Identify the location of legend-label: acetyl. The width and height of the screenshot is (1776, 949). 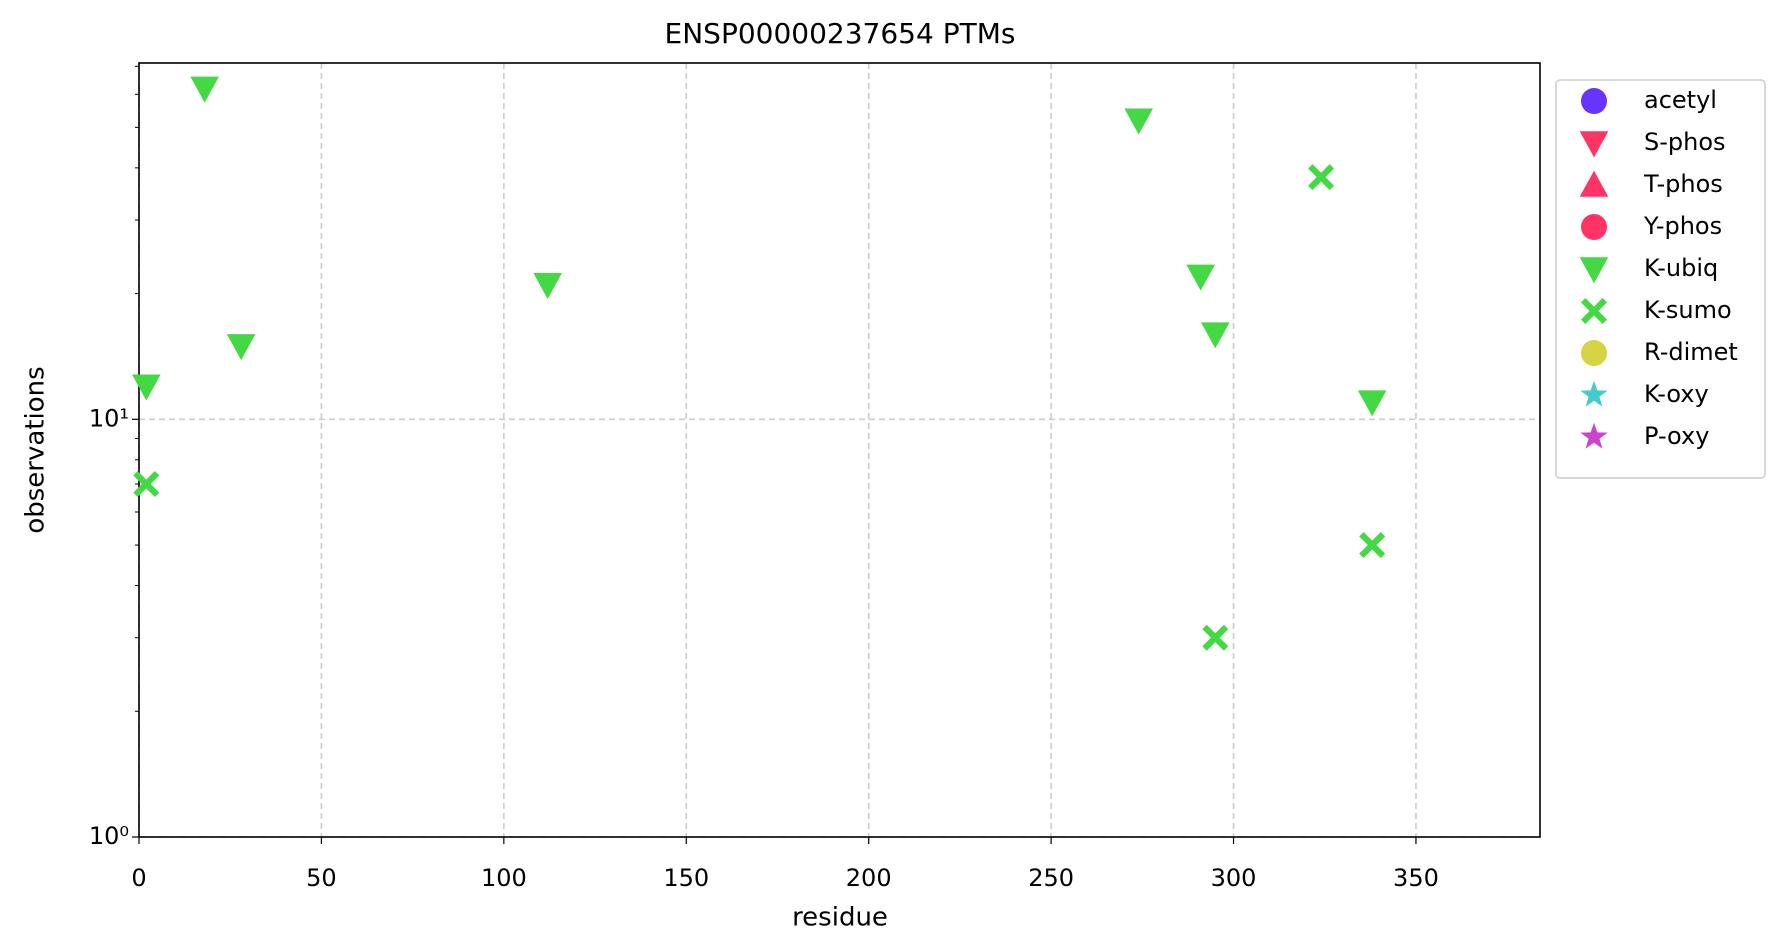
(1680, 100).